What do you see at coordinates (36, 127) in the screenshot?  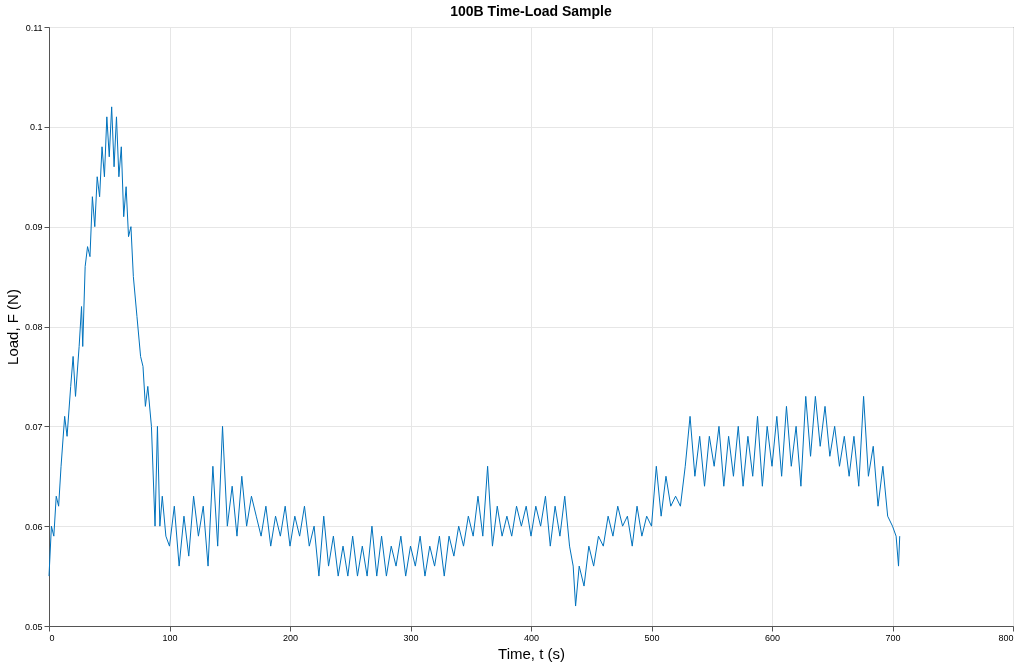 I see `y-tick-label: 0.1` at bounding box center [36, 127].